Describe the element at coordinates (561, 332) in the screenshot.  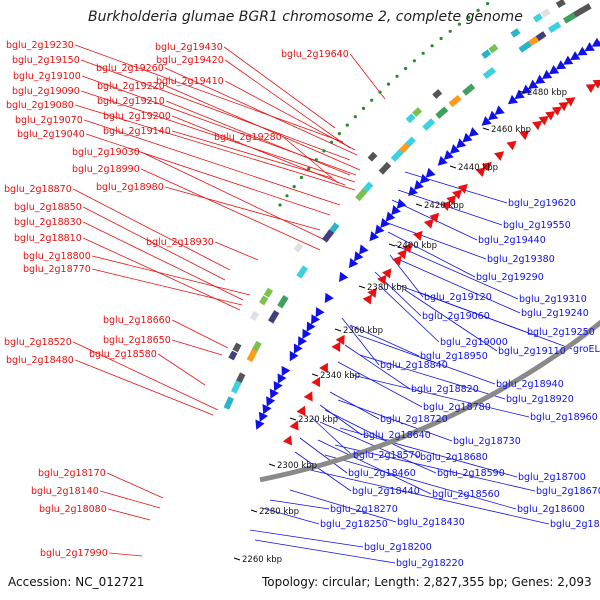
I see `gene-label-reverse: bglu_2g19250` at that location.